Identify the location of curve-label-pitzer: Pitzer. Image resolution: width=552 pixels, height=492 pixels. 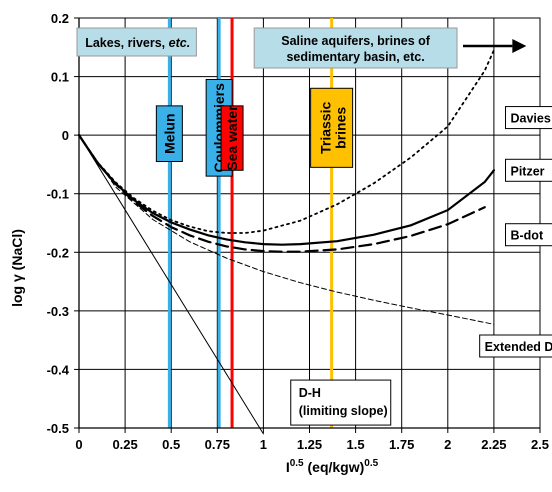
(528, 170).